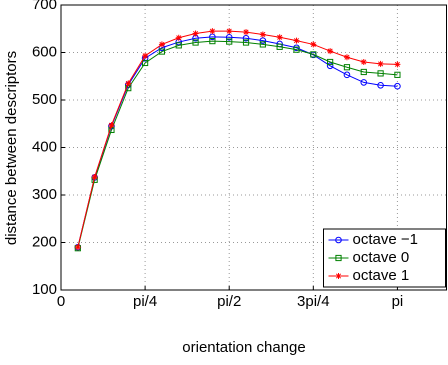 The width and height of the screenshot is (448, 365). What do you see at coordinates (313, 301) in the screenshot?
I see `x-tick-label: 3pi/4` at bounding box center [313, 301].